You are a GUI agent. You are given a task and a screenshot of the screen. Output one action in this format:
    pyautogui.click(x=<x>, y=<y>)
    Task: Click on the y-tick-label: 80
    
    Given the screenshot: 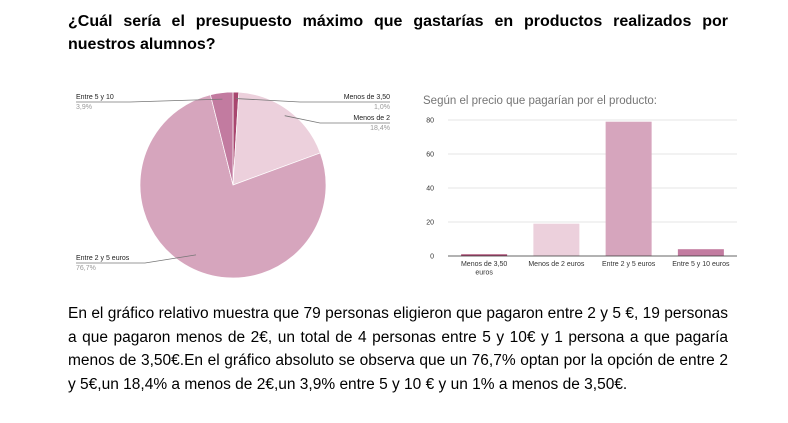 What is the action you would take?
    pyautogui.click(x=430, y=121)
    